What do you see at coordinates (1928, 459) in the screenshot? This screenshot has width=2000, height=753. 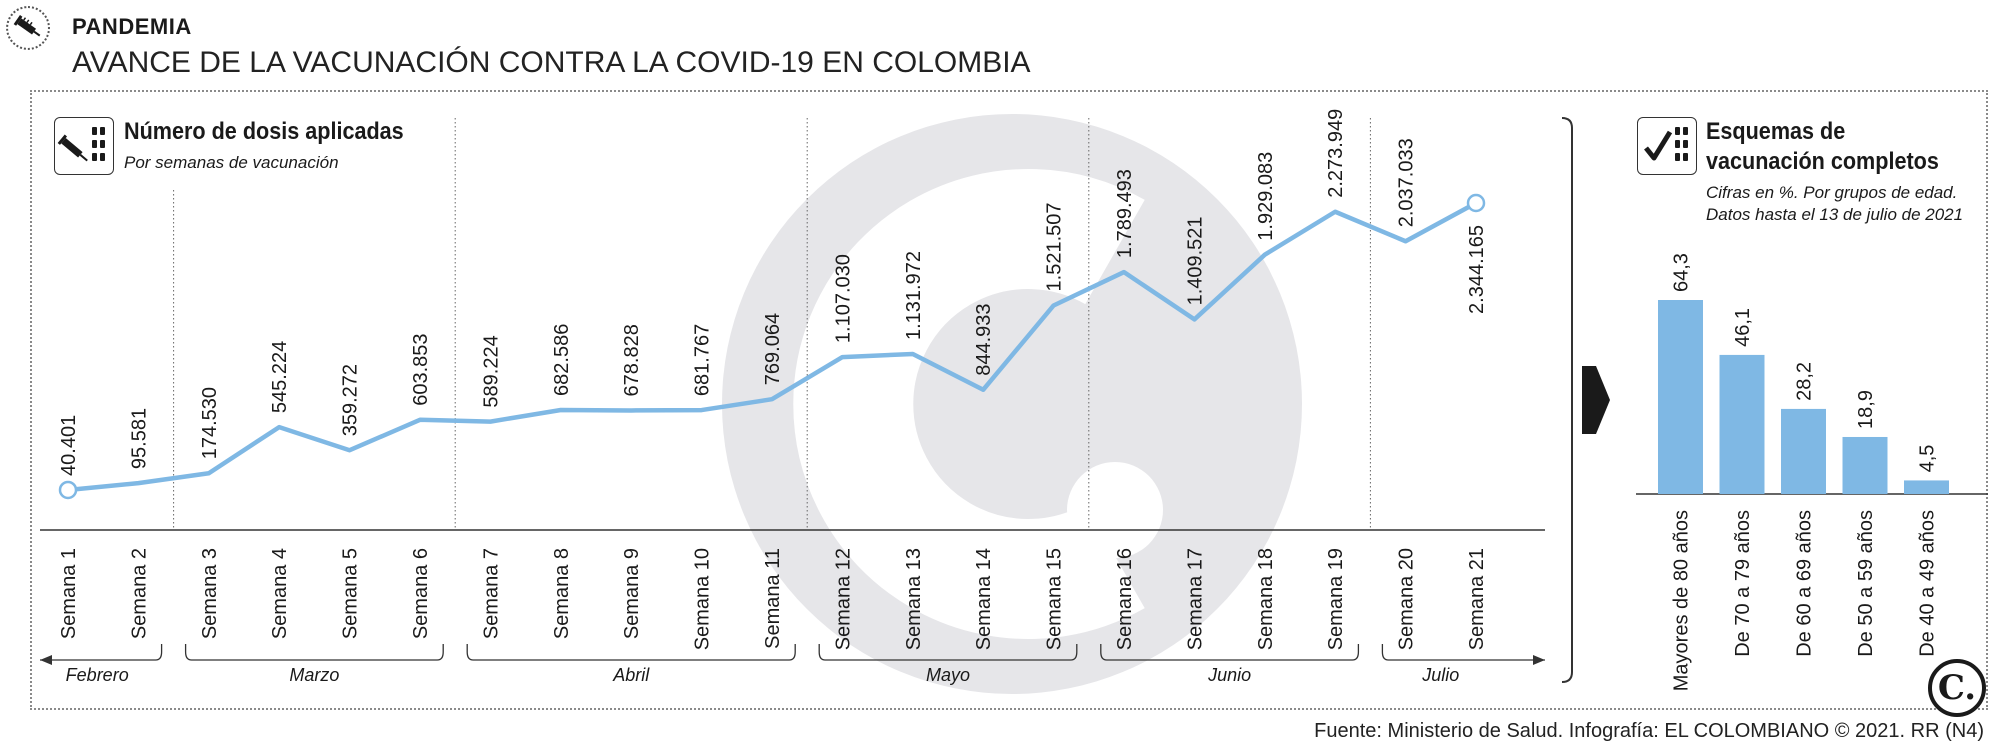 I see `bar-value-label: 4,5` at bounding box center [1928, 459].